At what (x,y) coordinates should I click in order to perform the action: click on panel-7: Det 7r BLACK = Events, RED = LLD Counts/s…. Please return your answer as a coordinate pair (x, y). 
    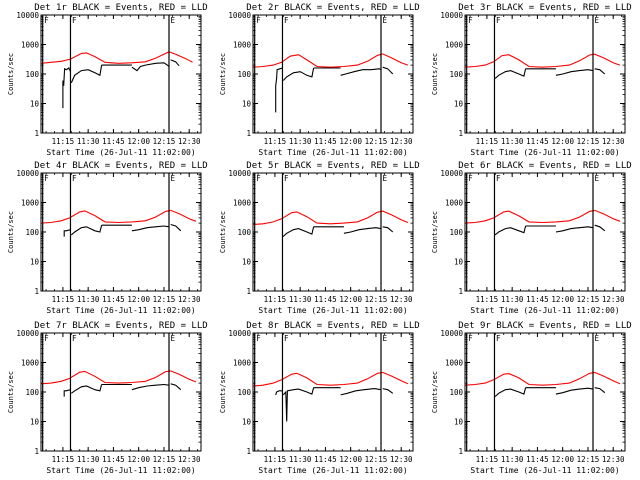
    Looking at the image, I should click on (107, 398).